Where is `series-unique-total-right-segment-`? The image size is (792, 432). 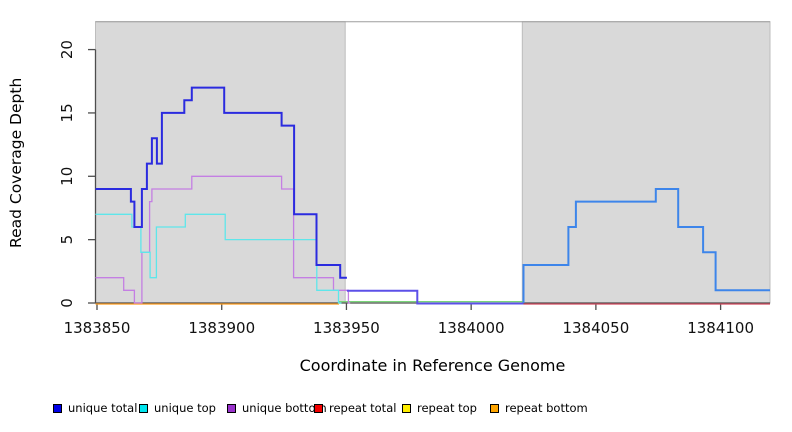 series-unique-total-right-segment- is located at coordinates (646, 245).